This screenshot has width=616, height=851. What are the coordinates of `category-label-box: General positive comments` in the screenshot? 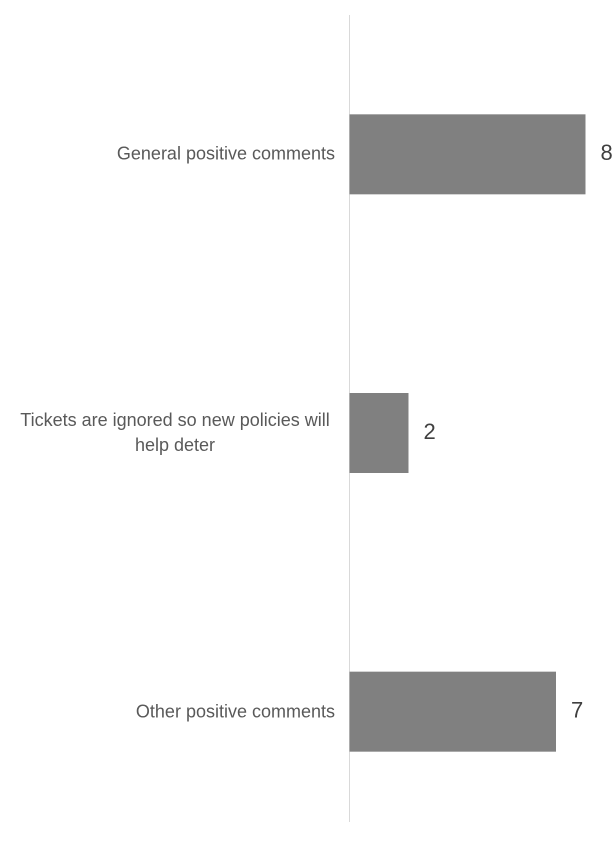 It's located at (226, 154).